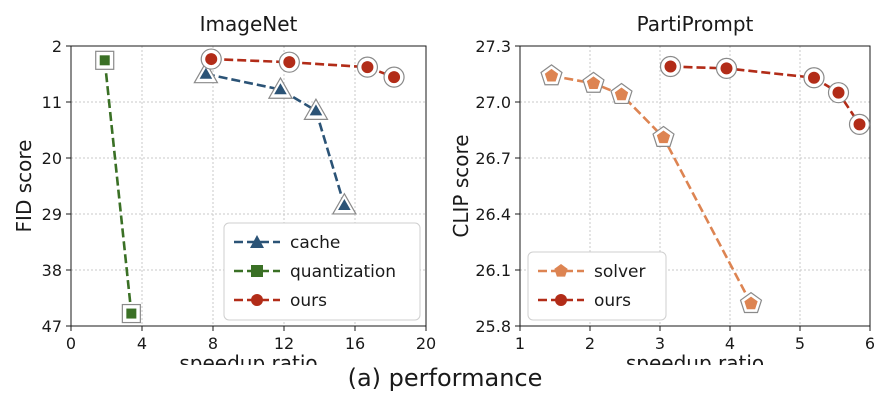  I want to click on legend: solver ours, so click(597, 286).